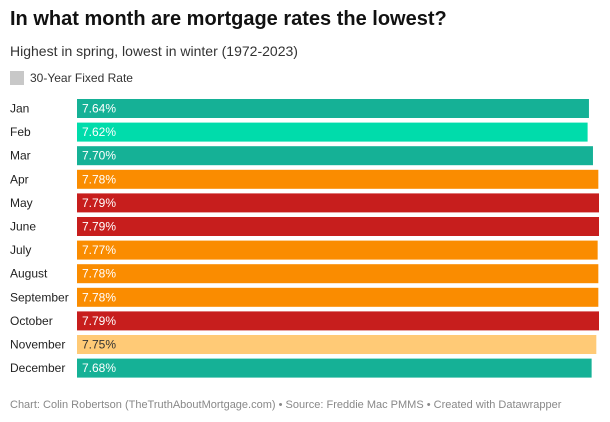 The image size is (610, 422). What do you see at coordinates (19, 109) in the screenshot?
I see `category-label: Jan` at bounding box center [19, 109].